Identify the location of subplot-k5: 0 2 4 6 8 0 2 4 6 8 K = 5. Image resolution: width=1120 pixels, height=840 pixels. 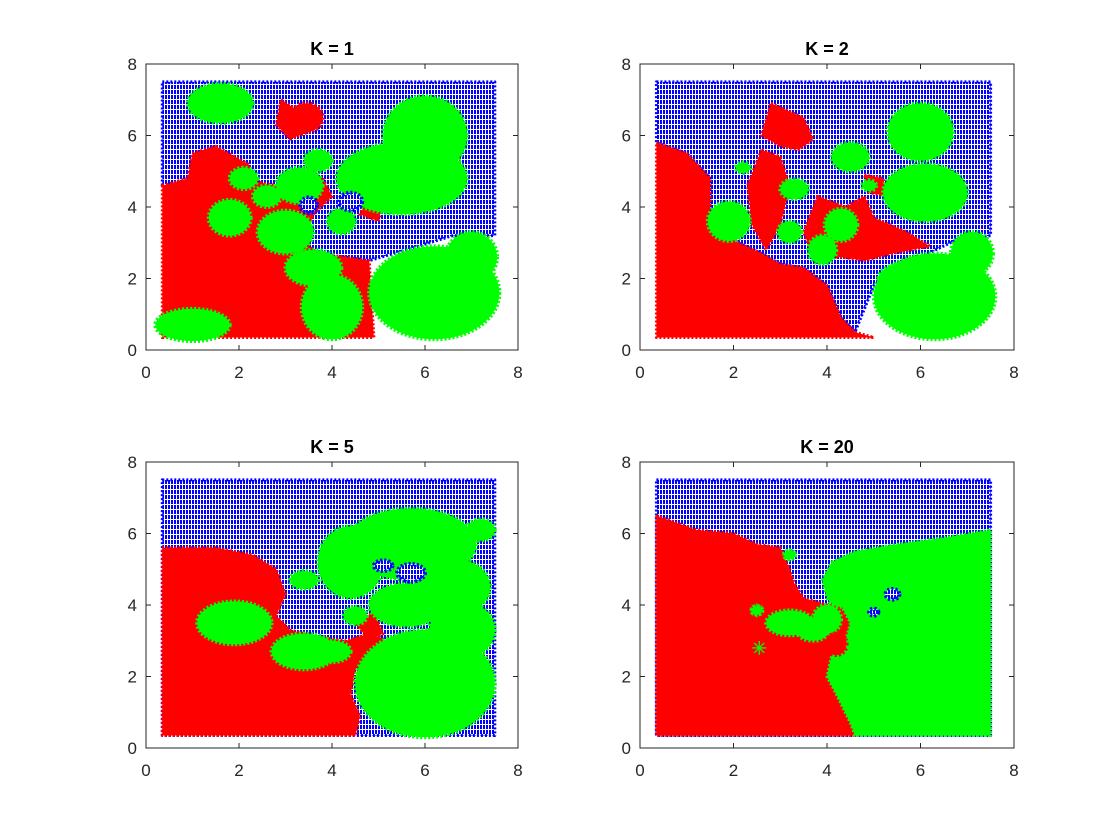
(325, 608).